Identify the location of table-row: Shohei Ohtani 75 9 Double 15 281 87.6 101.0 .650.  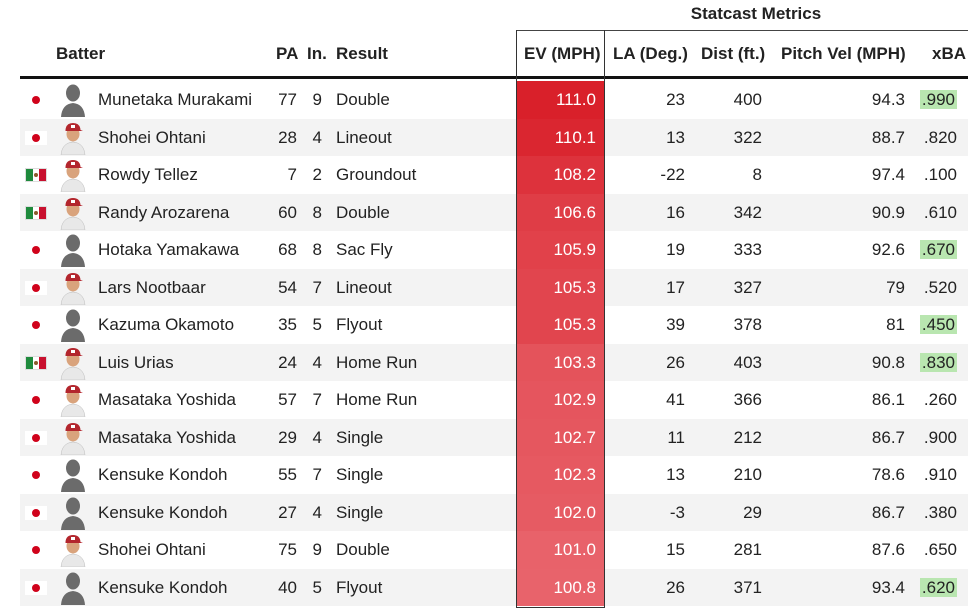
(494, 550).